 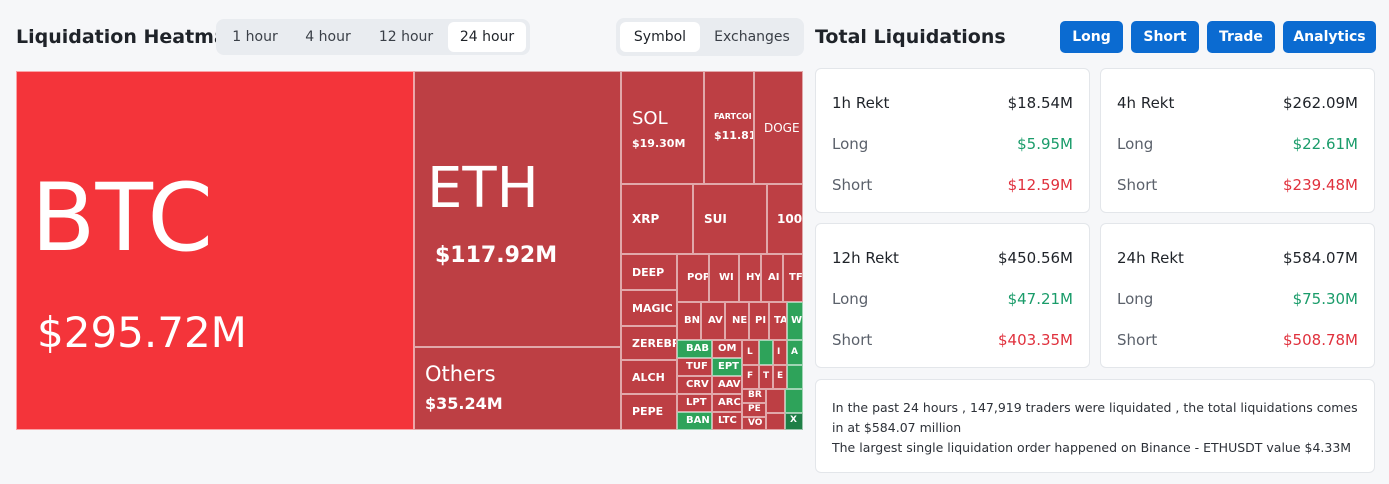 What do you see at coordinates (766, 352) in the screenshot?
I see `tile-g1` at bounding box center [766, 352].